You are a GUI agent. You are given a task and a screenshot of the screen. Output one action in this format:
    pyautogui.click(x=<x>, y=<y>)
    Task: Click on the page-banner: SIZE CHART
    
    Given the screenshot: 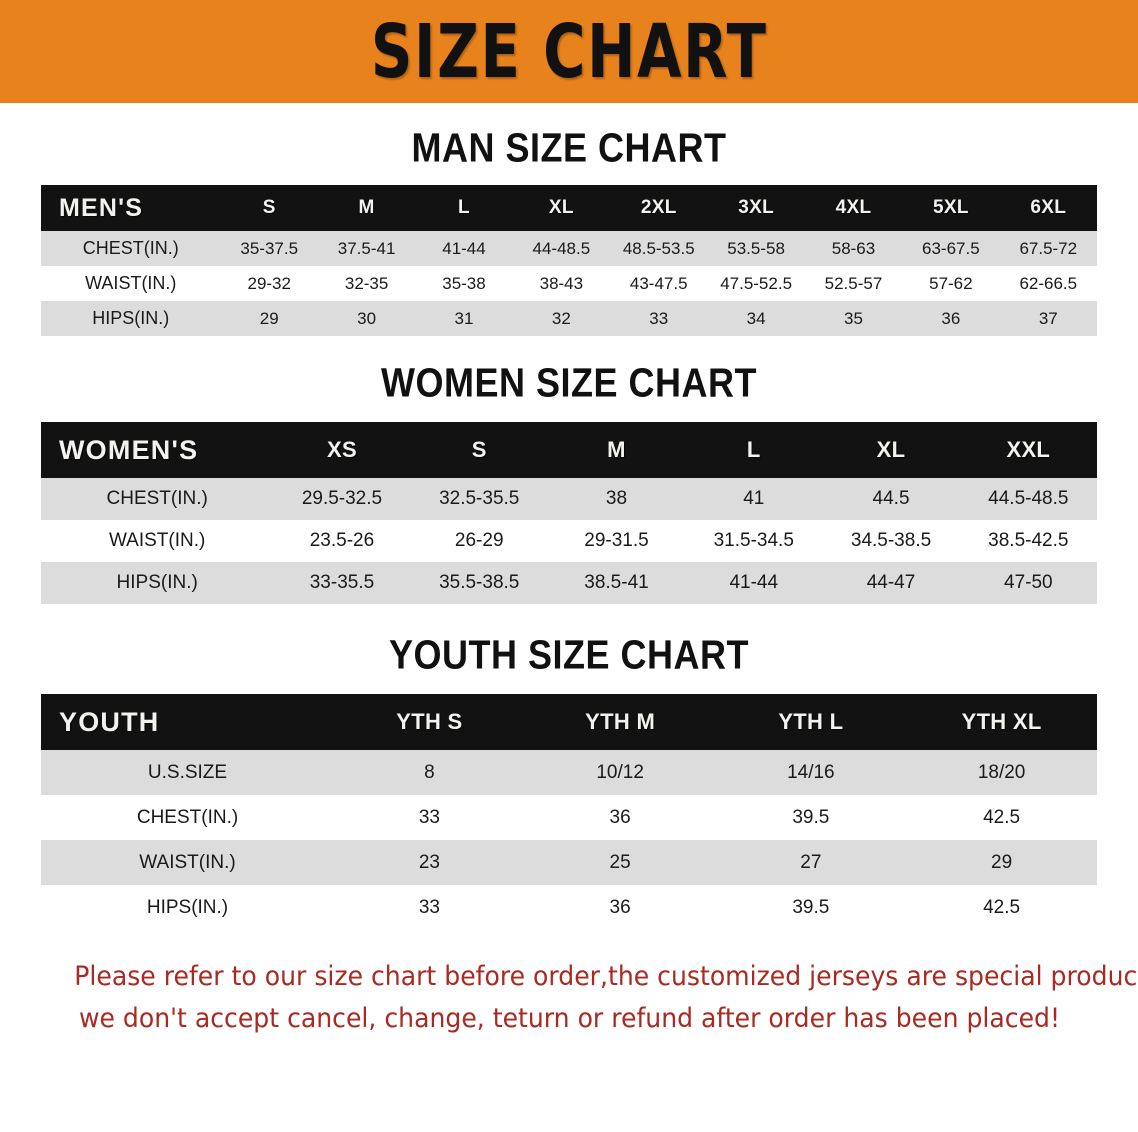 What is the action you would take?
    pyautogui.click(x=569, y=51)
    